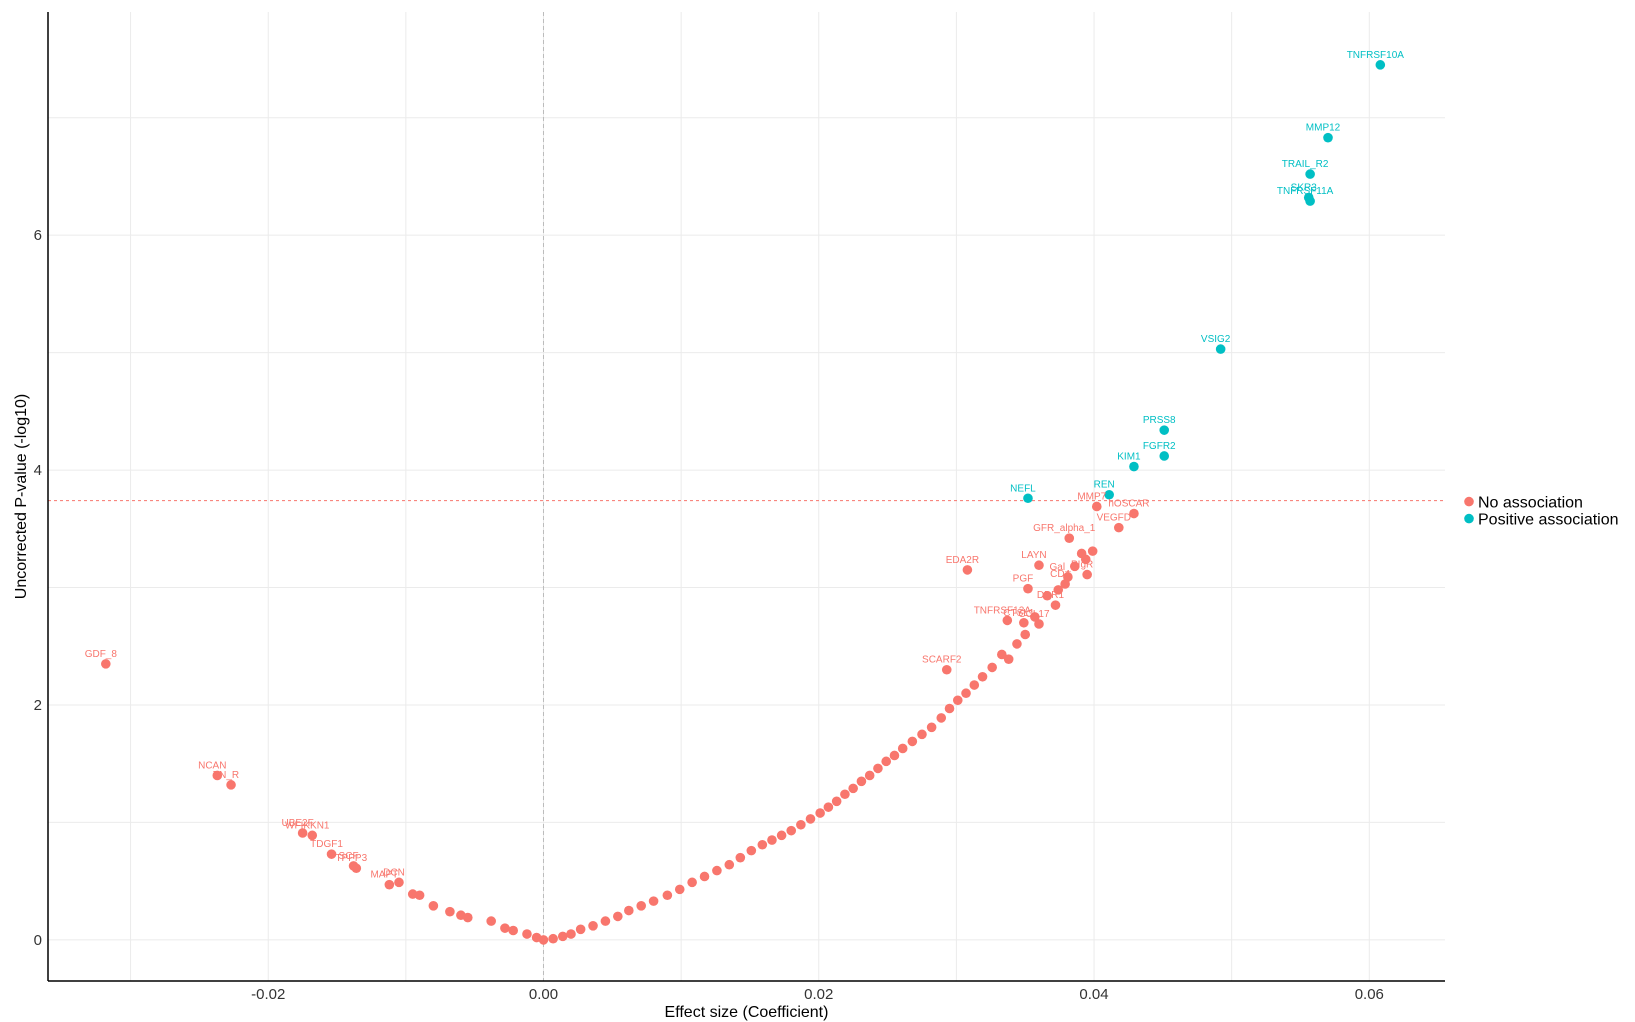  I want to click on point-label: DDR1, so click(1051, 595).